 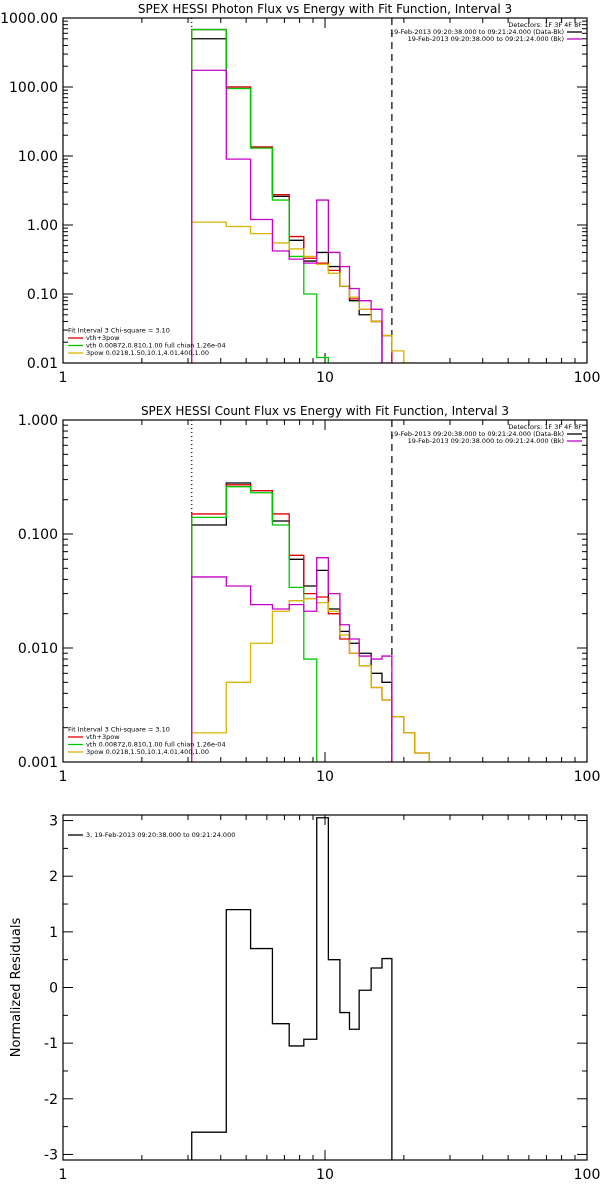 I want to click on y-axis-label: Normalized Residuals, so click(x=16, y=988).